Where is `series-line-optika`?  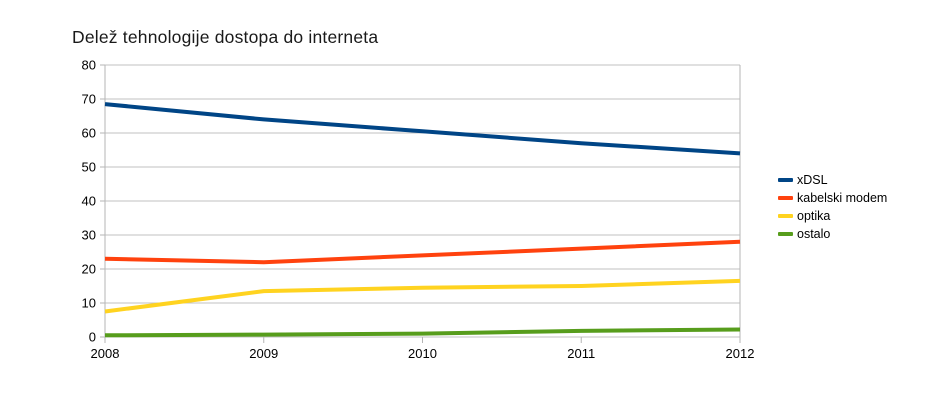
series-line-optika is located at coordinates (422, 296).